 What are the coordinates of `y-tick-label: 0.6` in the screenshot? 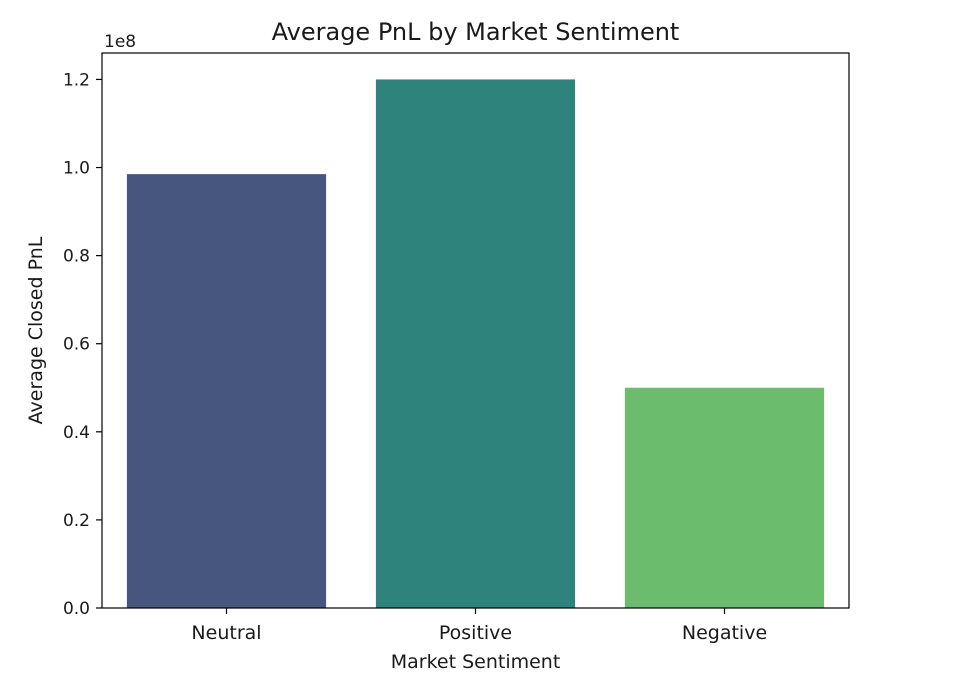 It's located at (76, 345).